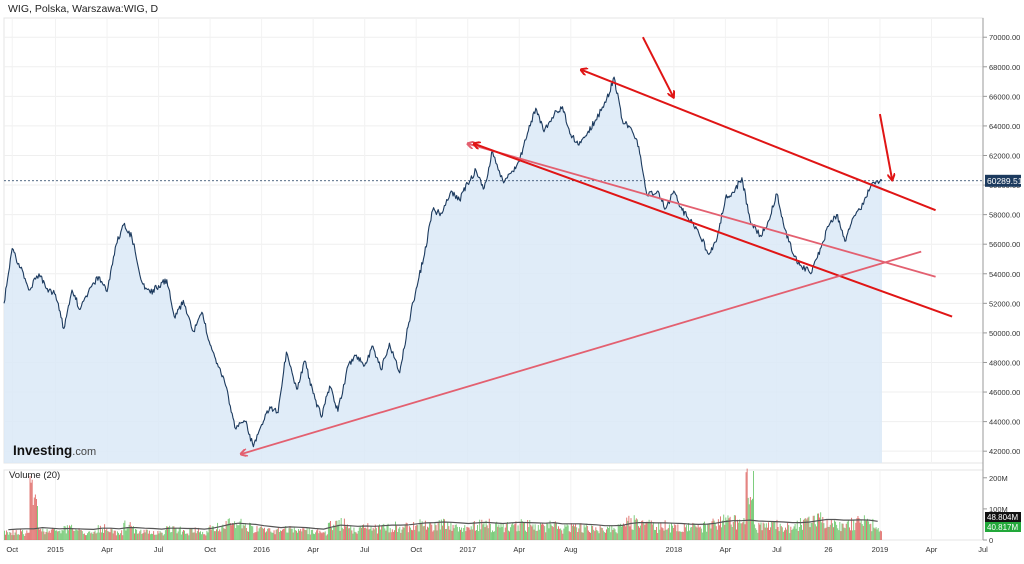  Describe the element at coordinates (1004, 67) in the screenshot. I see `price-tick-label: 68000.00` at that location.